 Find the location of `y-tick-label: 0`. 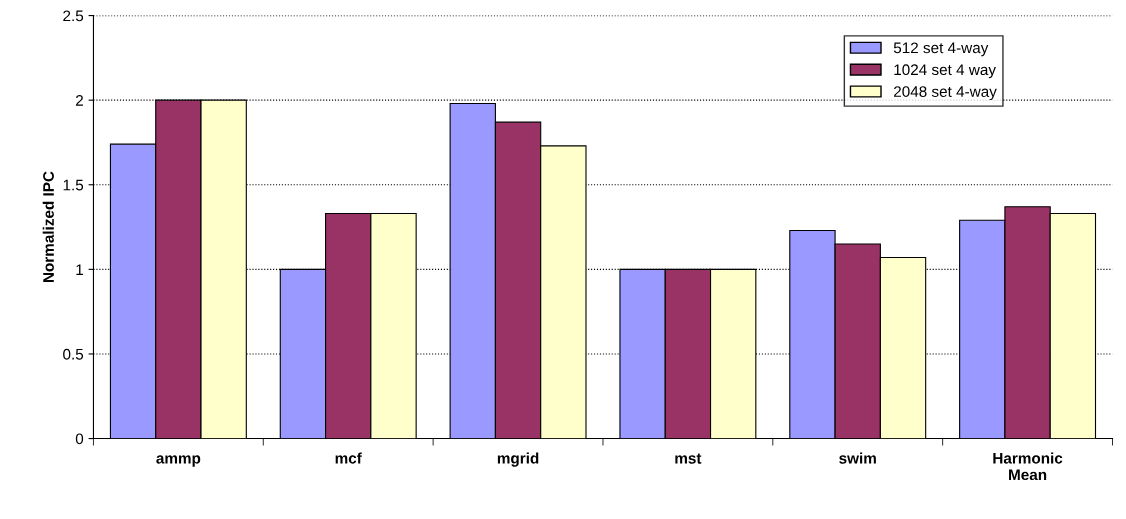

y-tick-label: 0 is located at coordinates (79, 439).